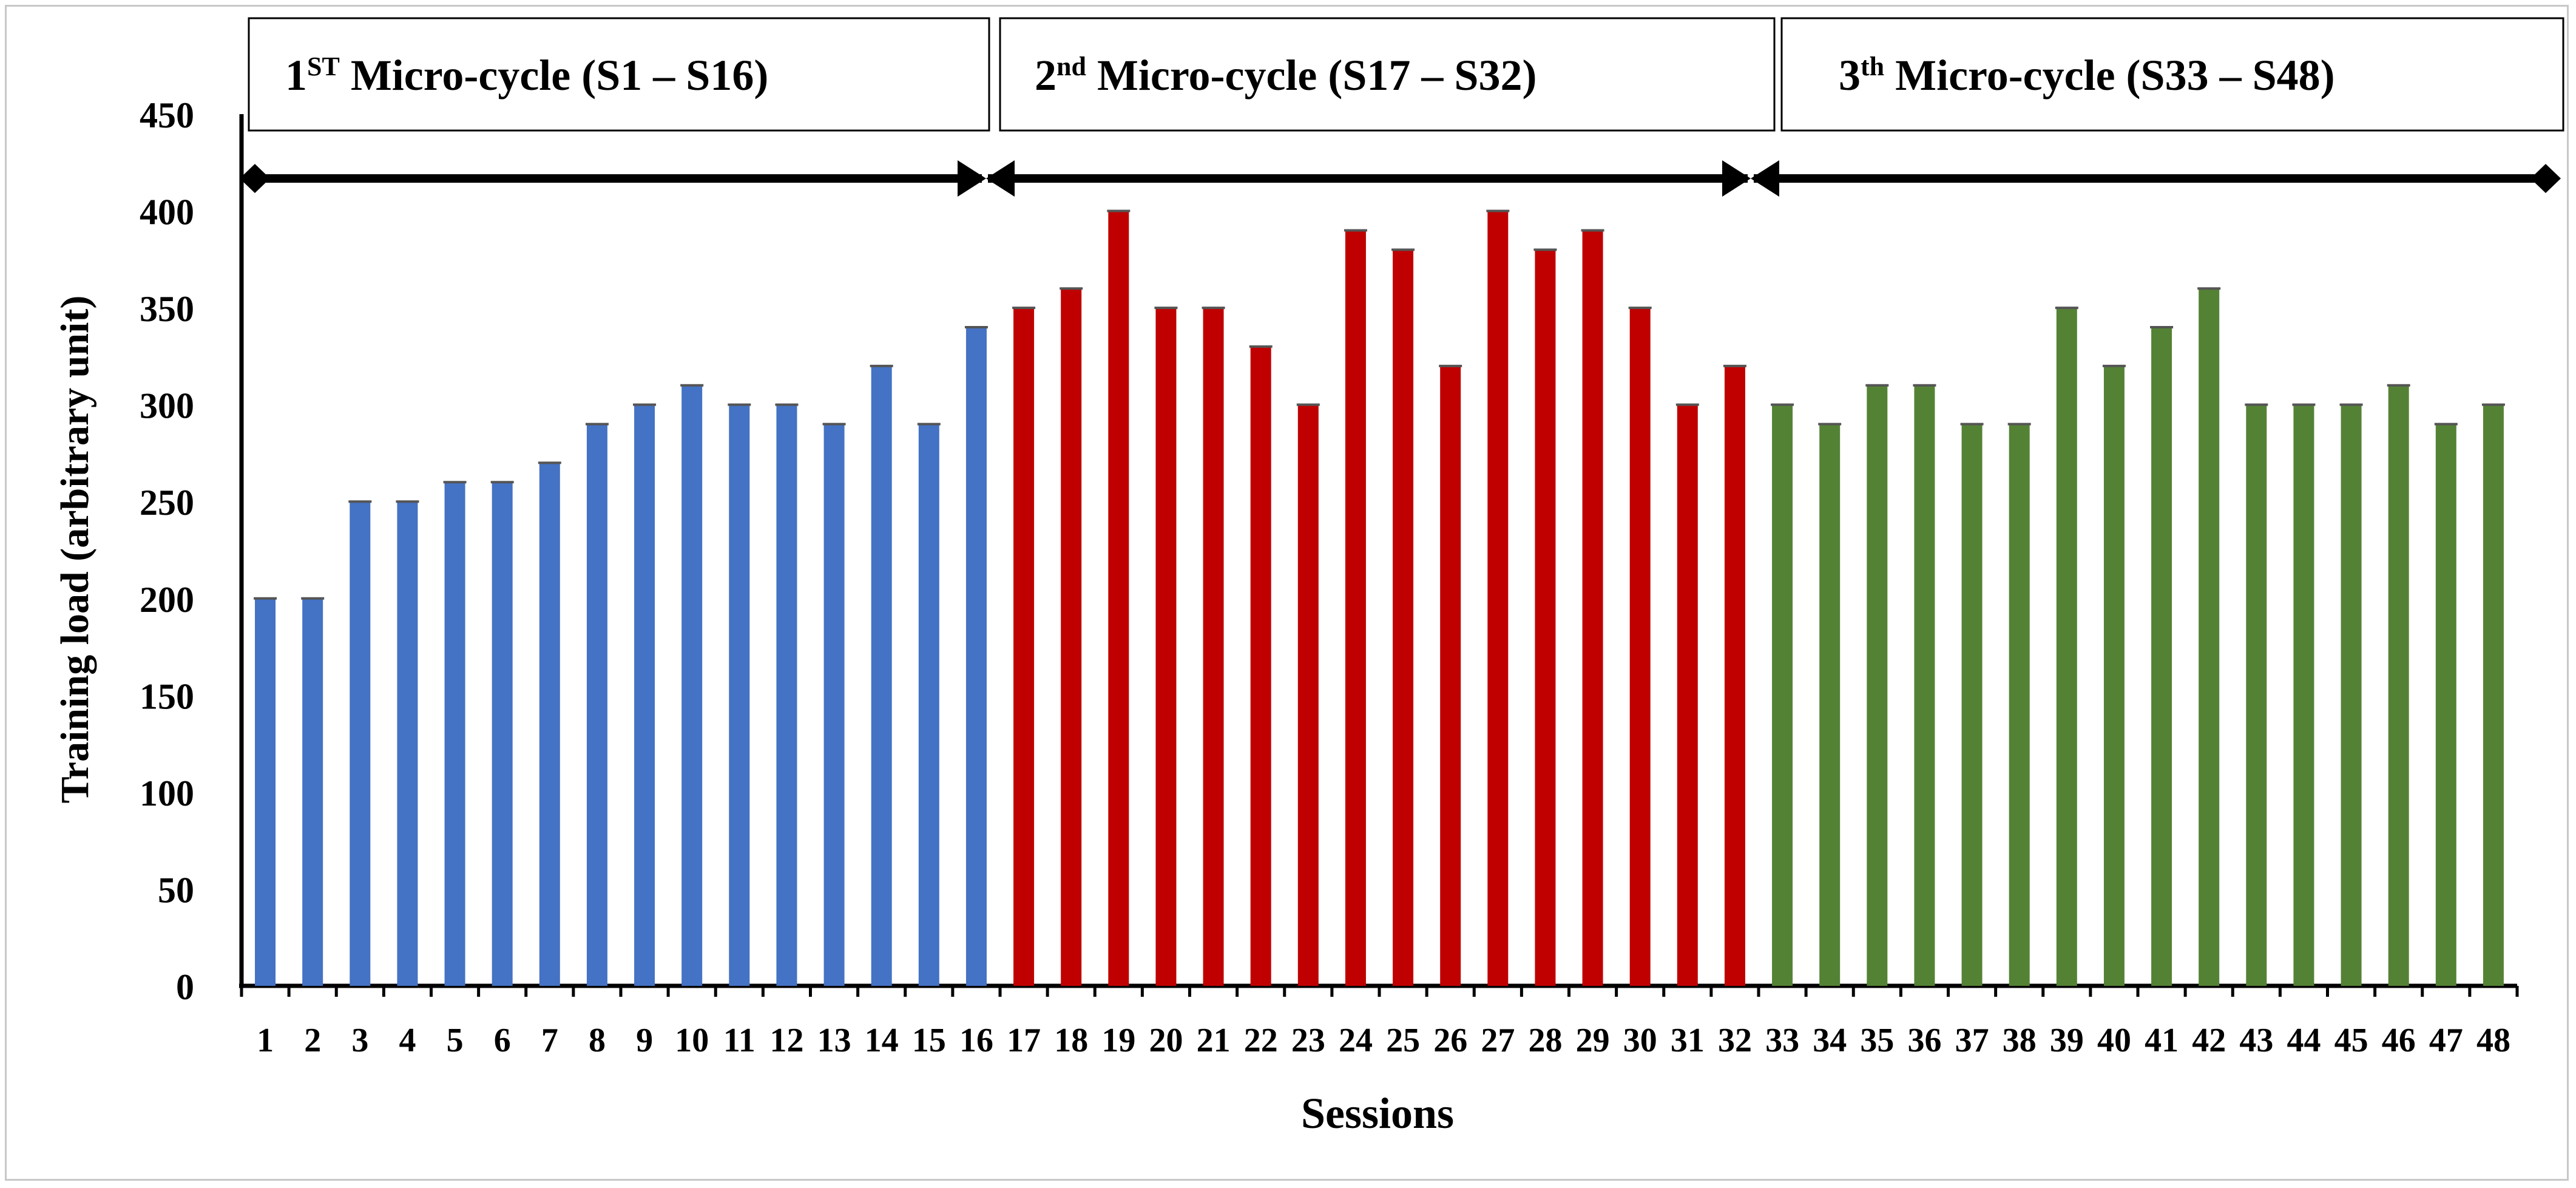  What do you see at coordinates (1877, 1040) in the screenshot?
I see `x-tick-label: 35` at bounding box center [1877, 1040].